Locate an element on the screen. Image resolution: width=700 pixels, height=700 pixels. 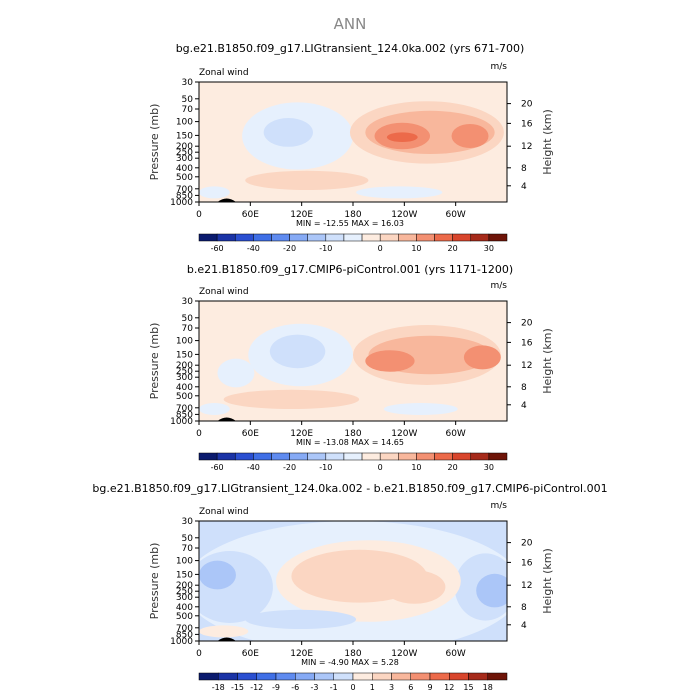
colorbar-tick-label: 12 is located at coordinates (449, 687).